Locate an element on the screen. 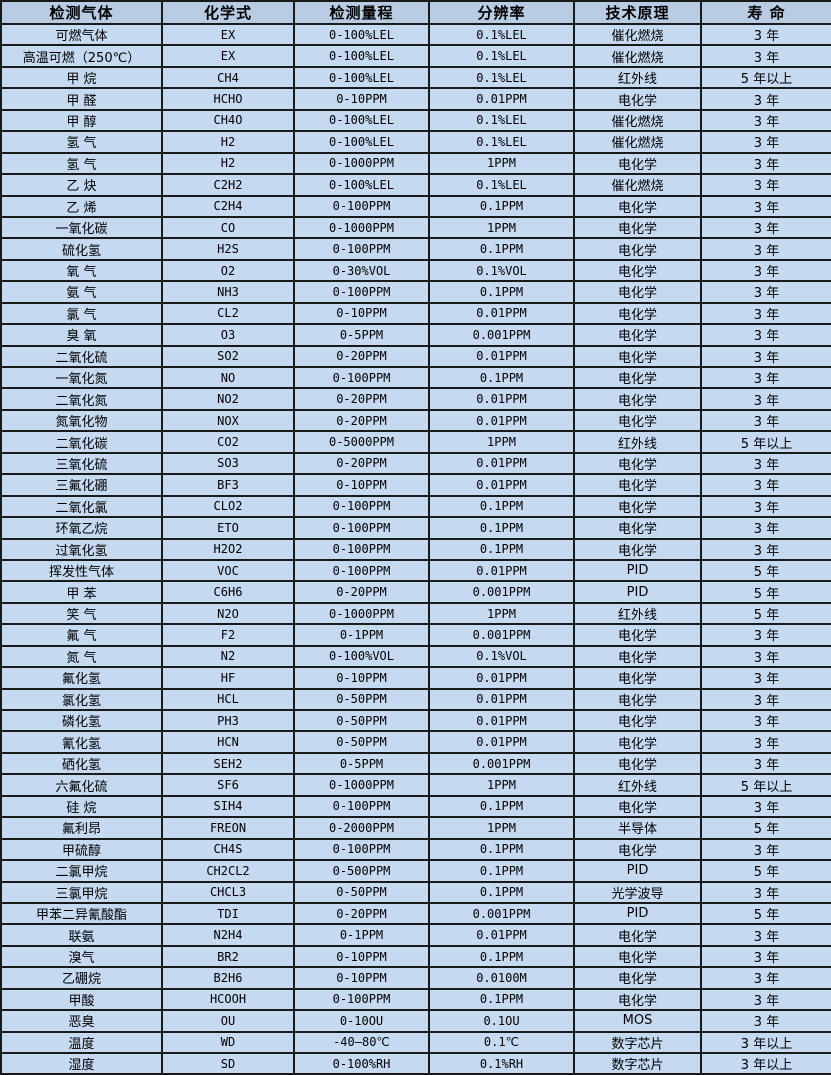 Image resolution: width=831 pixels, height=1075 pixels. cell-gas-name: 氧 气 is located at coordinates (81, 270).